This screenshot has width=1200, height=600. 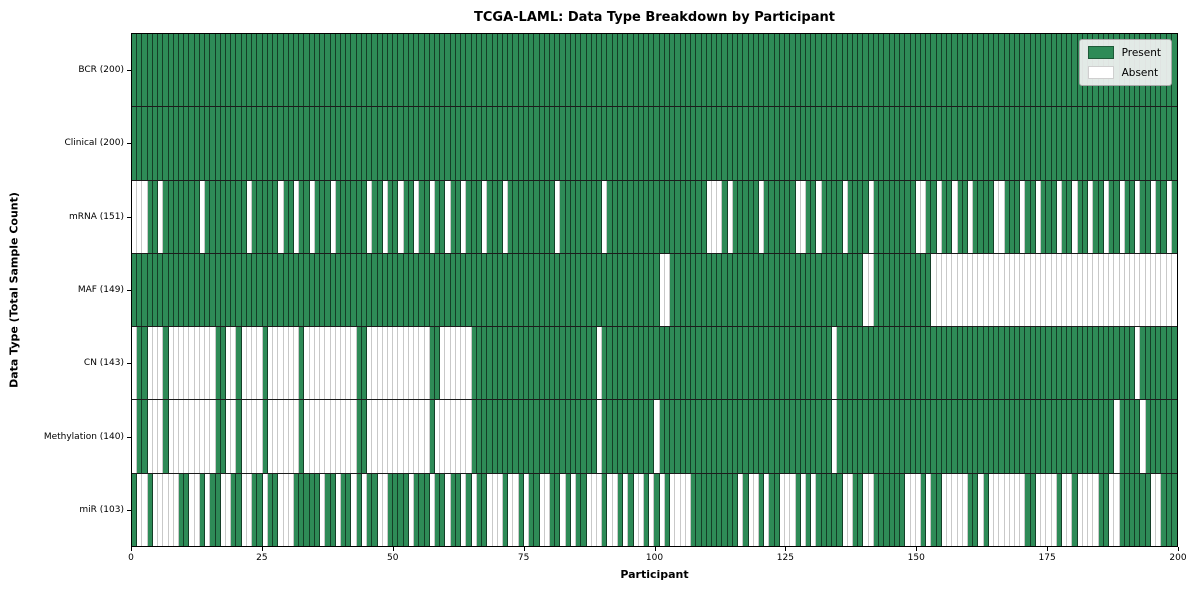 I want to click on heatmap-row-mir, so click(x=654, y=509).